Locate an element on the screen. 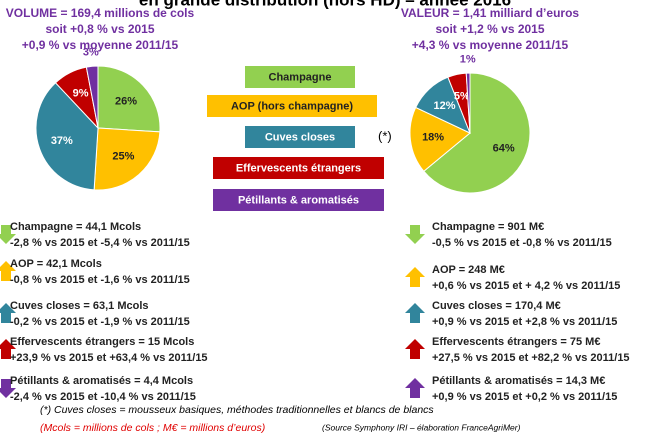  pie-title: +4,3 % vs moyenne 2011/15 is located at coordinates (490, 45).